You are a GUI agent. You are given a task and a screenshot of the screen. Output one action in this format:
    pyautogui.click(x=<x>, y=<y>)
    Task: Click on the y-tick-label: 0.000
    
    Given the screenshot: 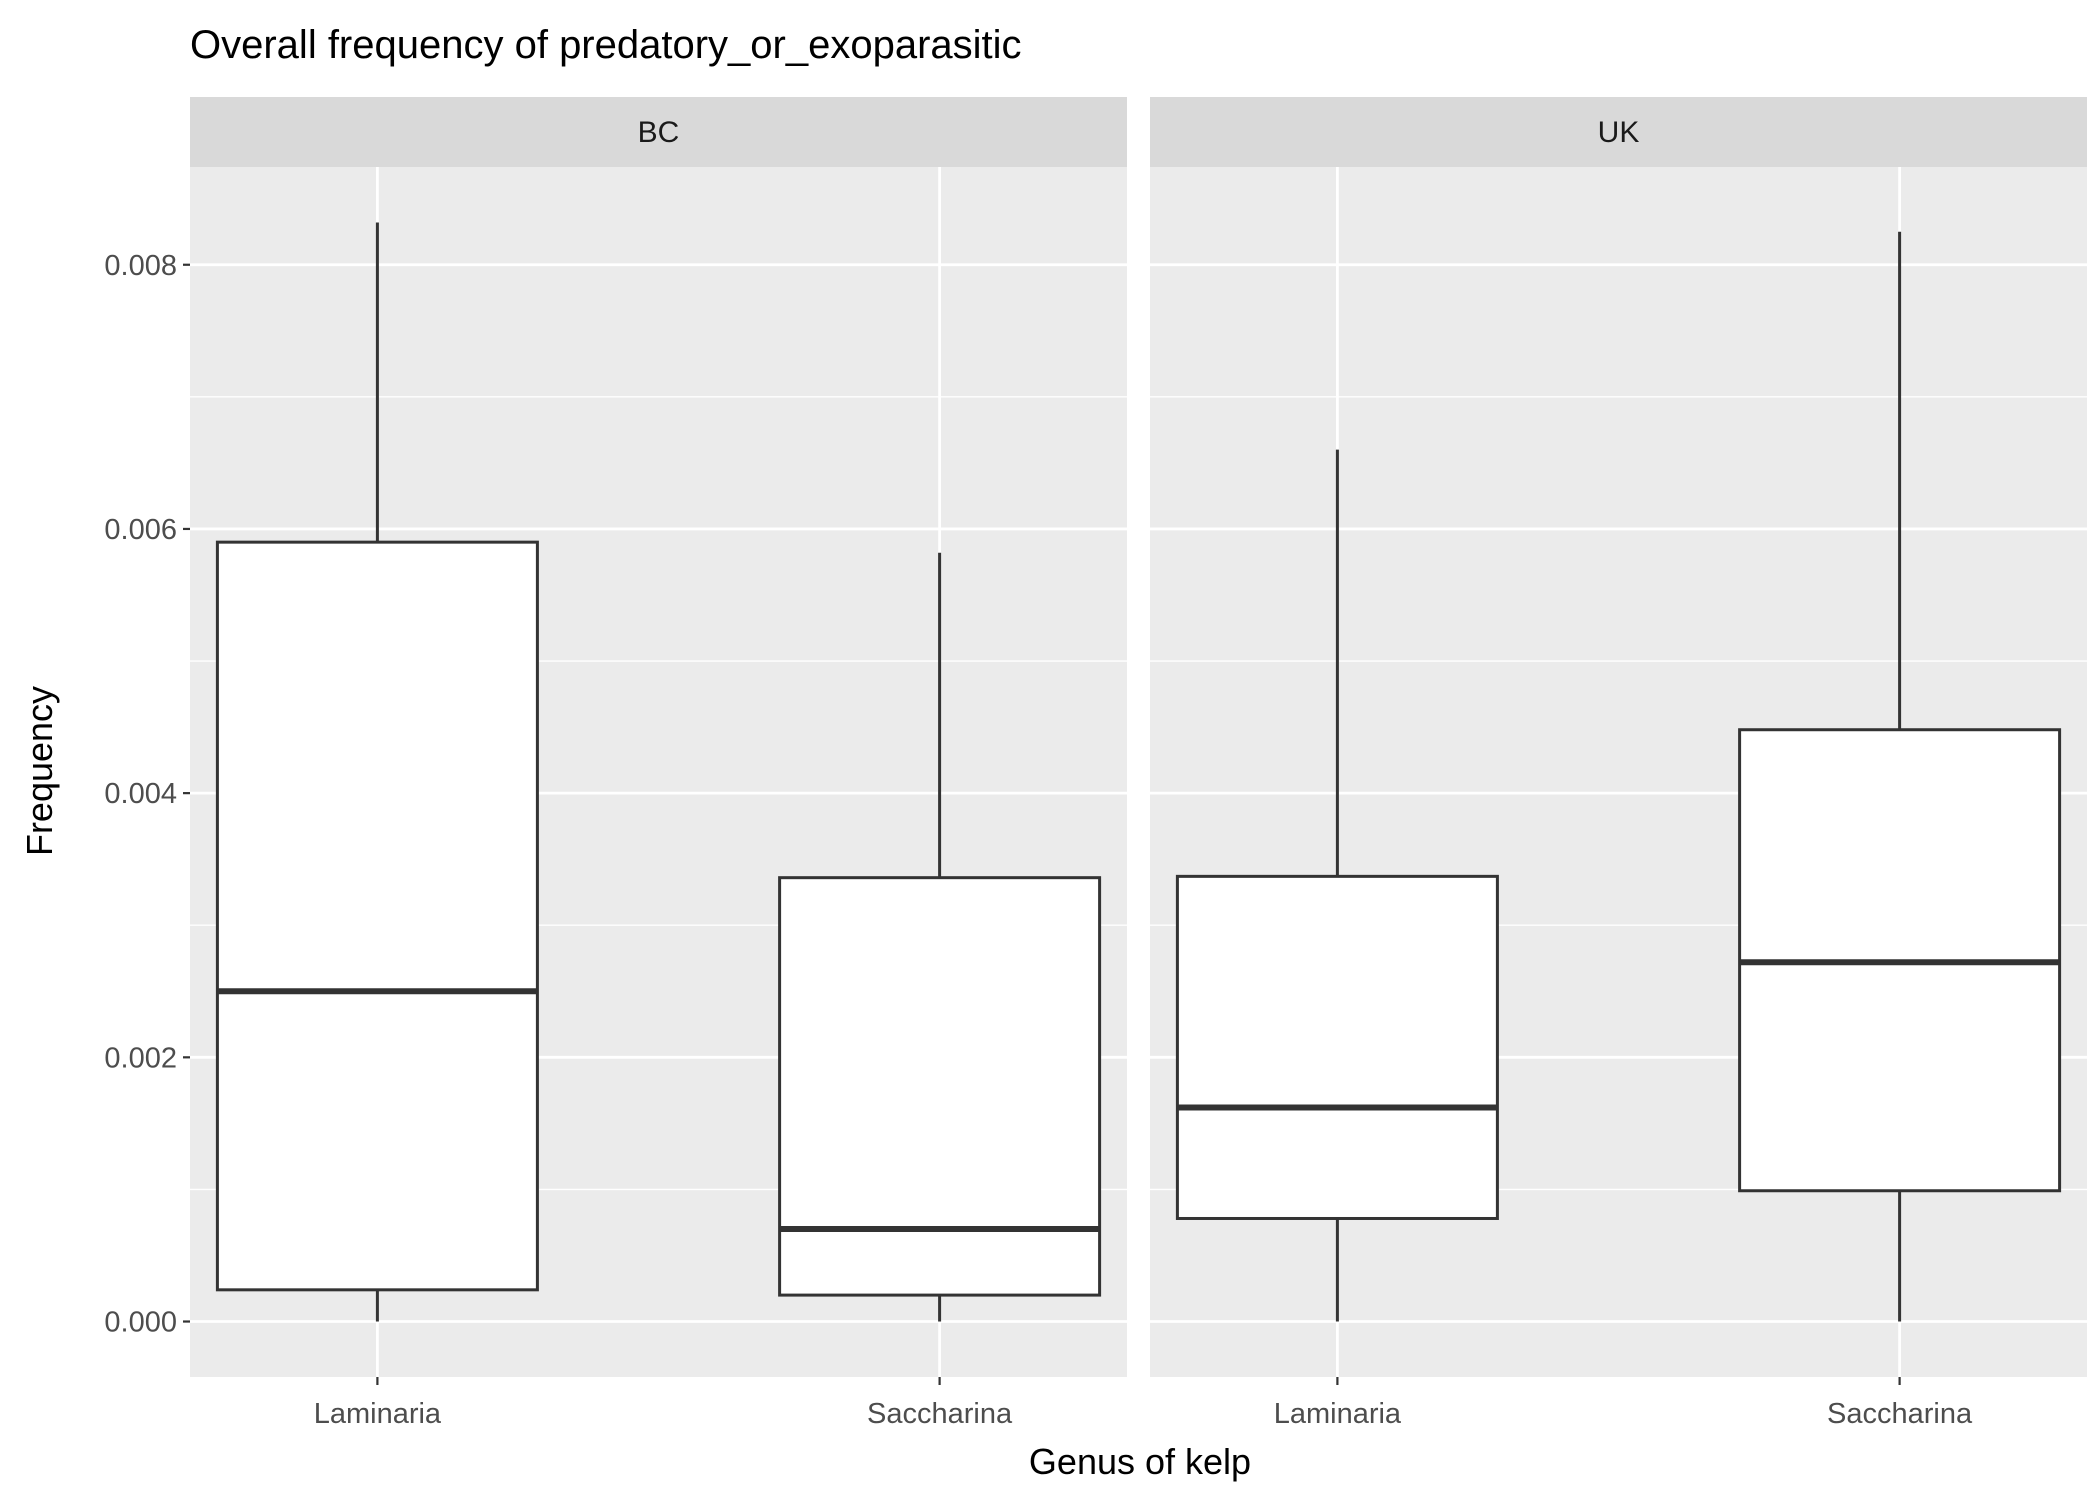 What is the action you would take?
    pyautogui.click(x=140, y=1323)
    